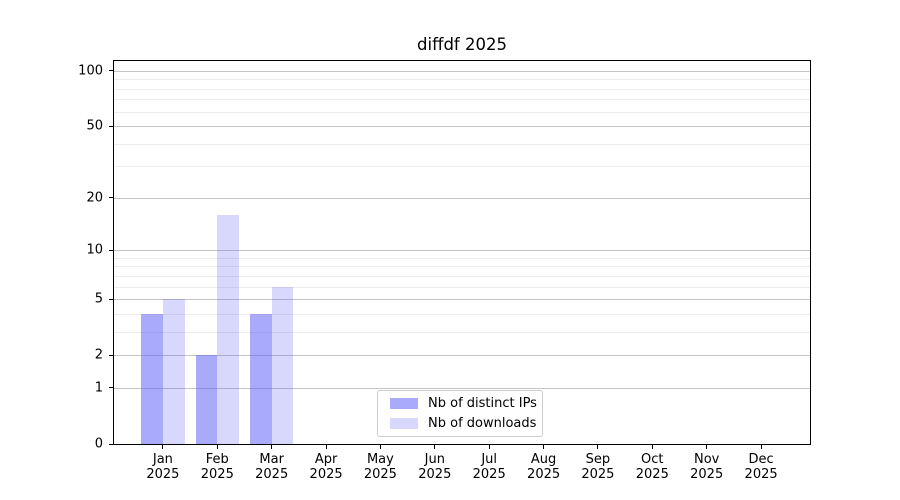  I want to click on x-tick-label: Aug 2025, so click(543, 467).